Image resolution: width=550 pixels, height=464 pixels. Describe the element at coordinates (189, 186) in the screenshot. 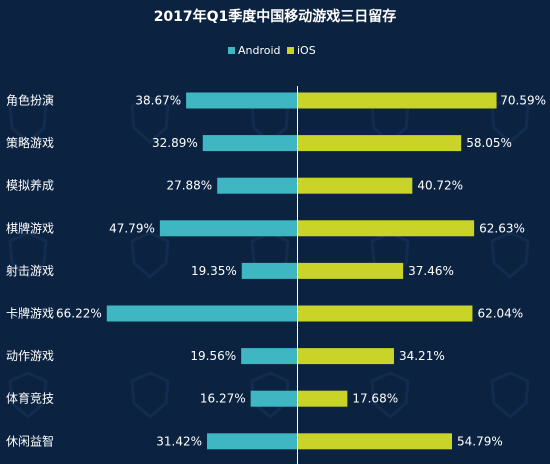

I see `android-value-label: 27.88%` at that location.